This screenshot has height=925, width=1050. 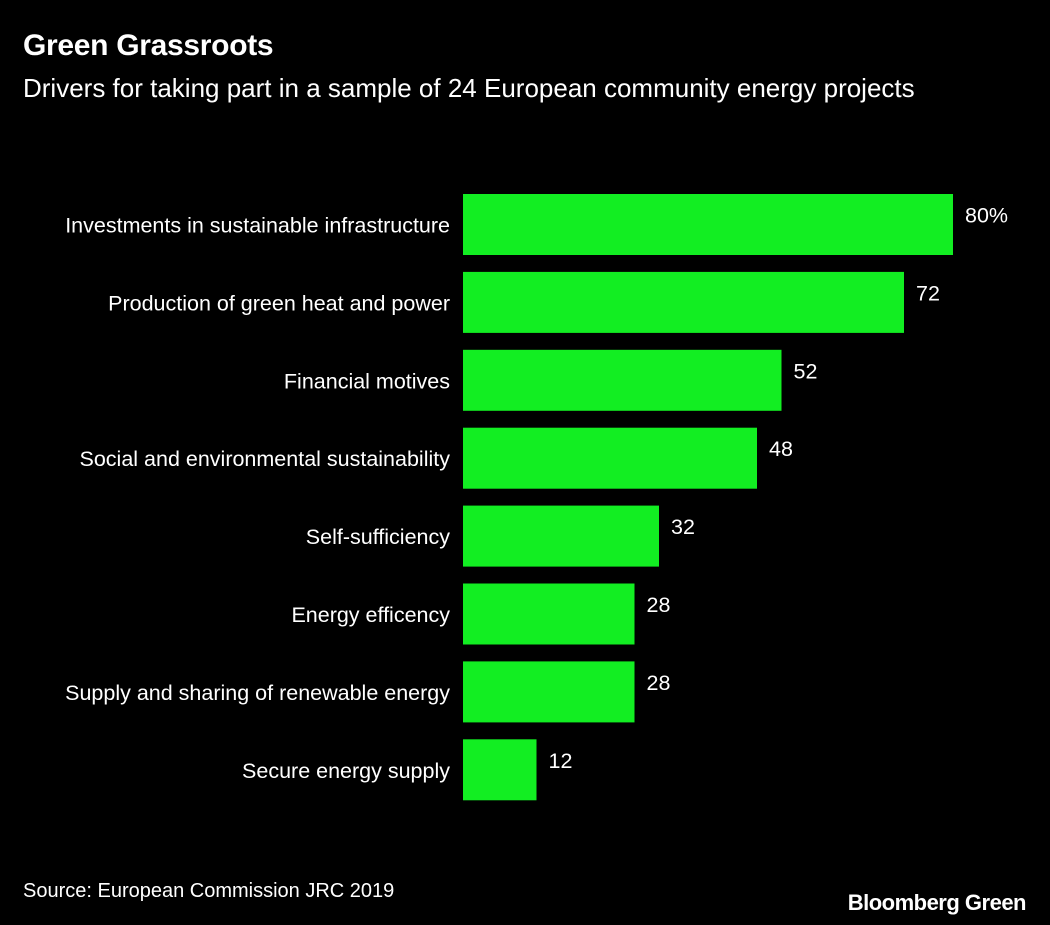 What do you see at coordinates (806, 371) in the screenshot?
I see `value-label: 52` at bounding box center [806, 371].